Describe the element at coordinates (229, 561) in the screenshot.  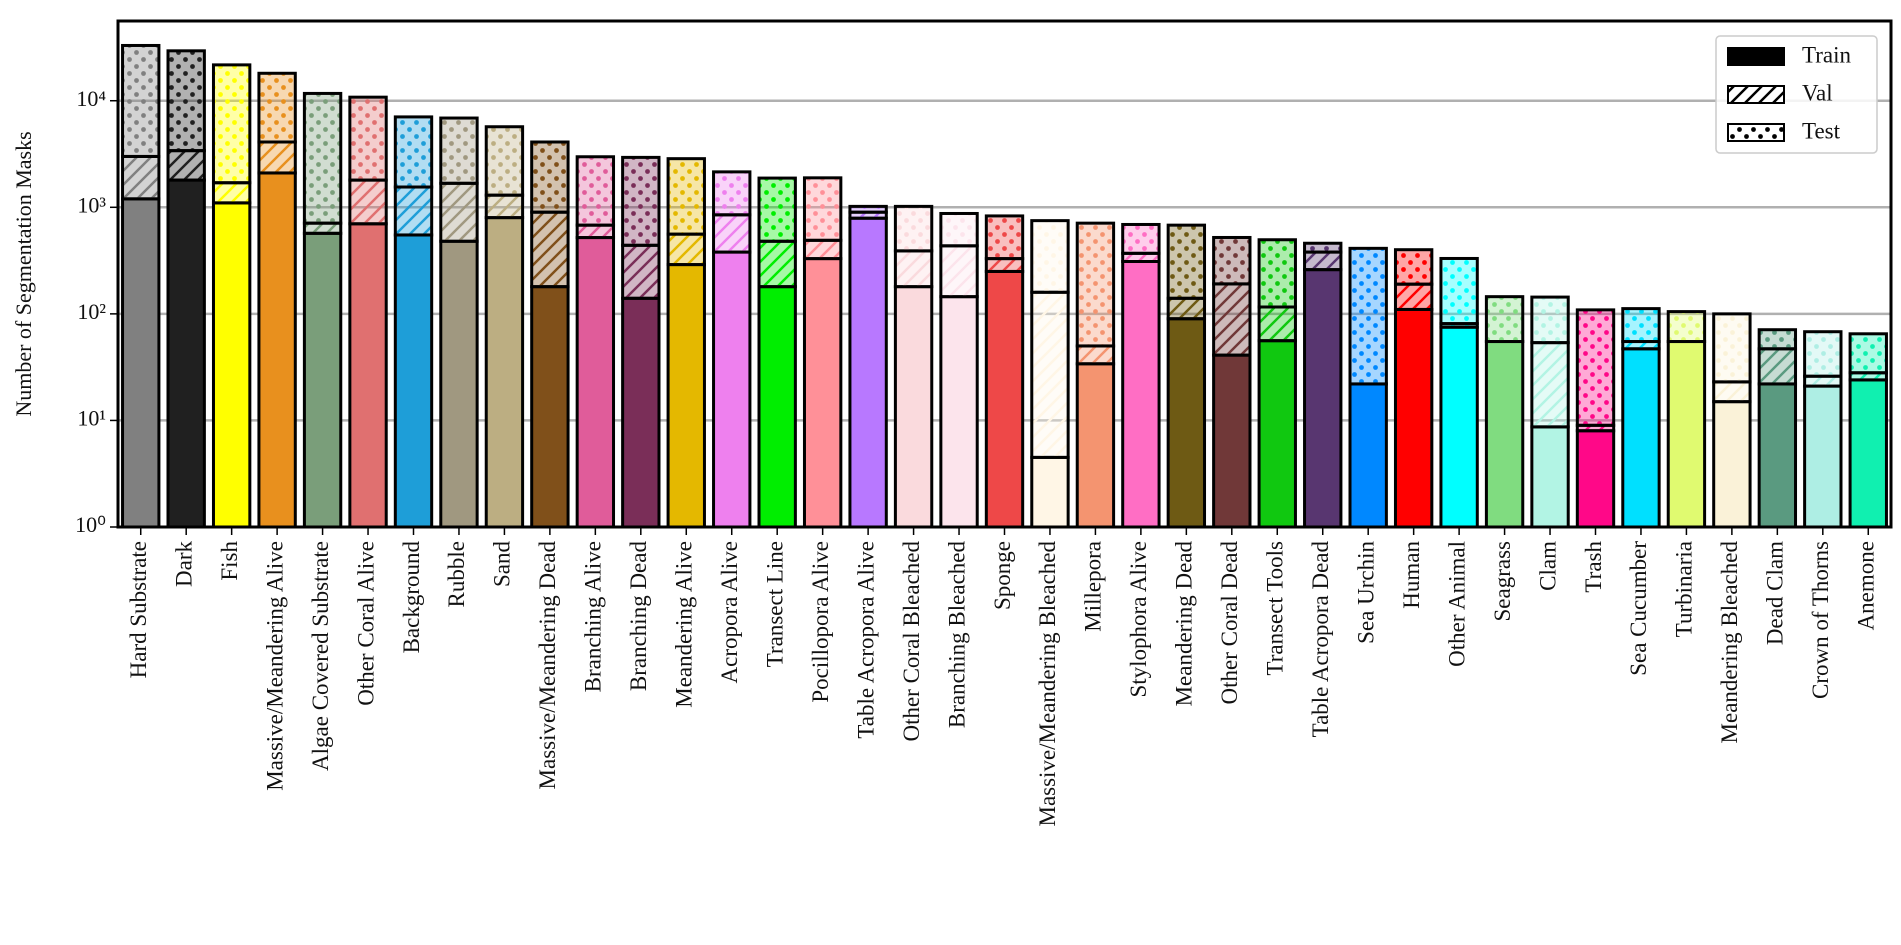
I see `x-tick-label: Fish` at that location.